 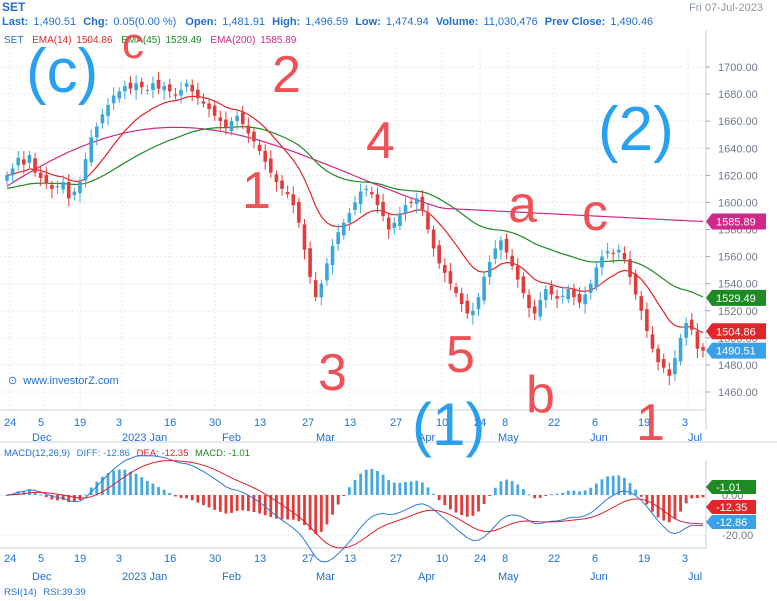 I want to click on legend-ema14-label: EMA(14), so click(x=51, y=40).